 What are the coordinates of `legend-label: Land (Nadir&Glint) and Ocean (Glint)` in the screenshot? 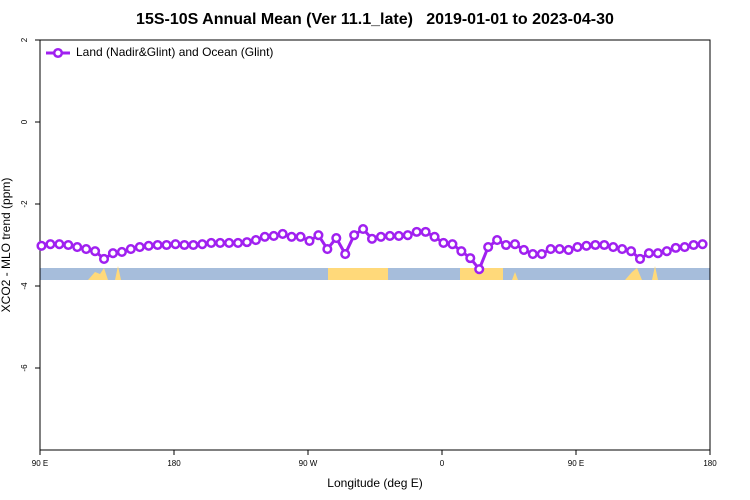 It's located at (174, 52).